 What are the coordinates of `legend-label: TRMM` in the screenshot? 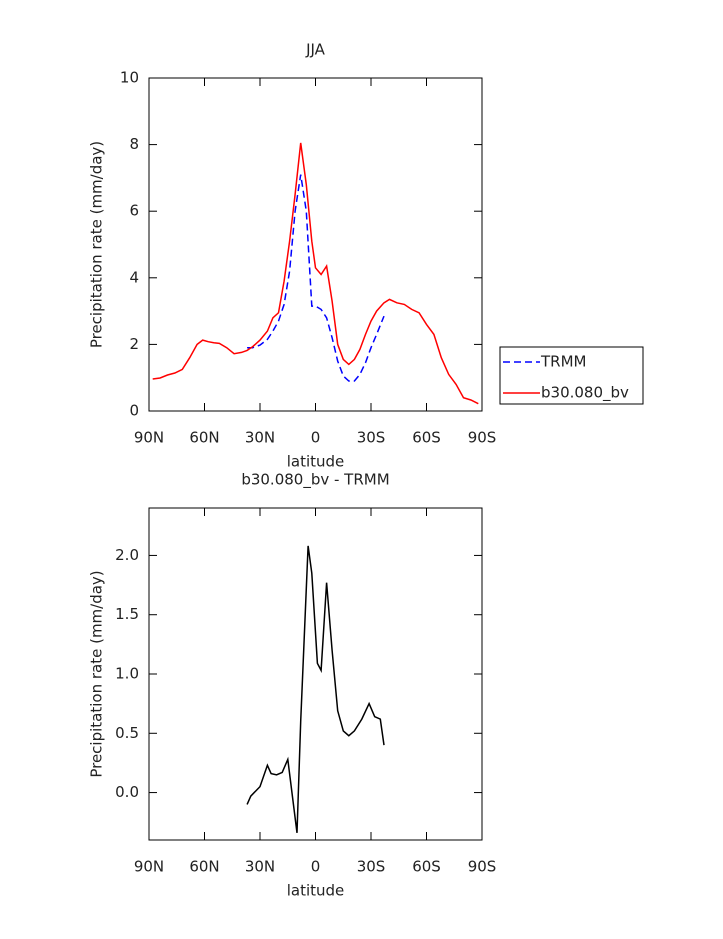 It's located at (563, 362).